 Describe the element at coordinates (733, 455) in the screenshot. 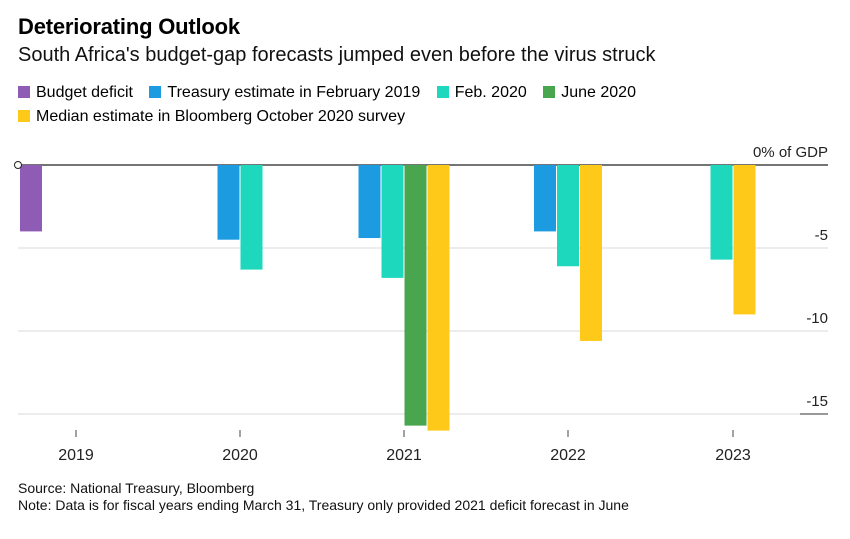

I see `x-tick-label-2023: 2023` at that location.